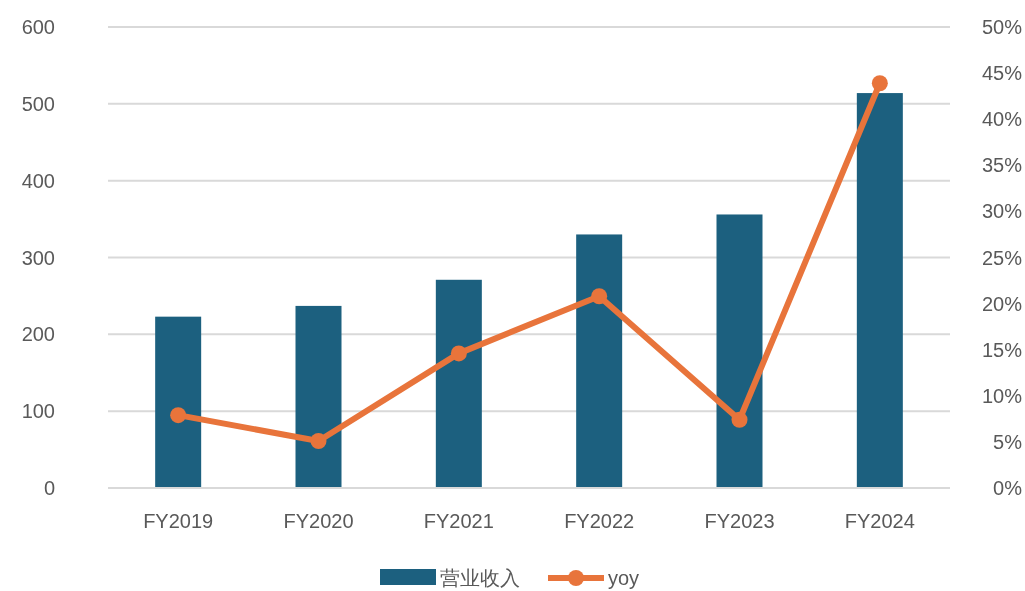  What do you see at coordinates (1002, 303) in the screenshot?
I see `y2-tick-label: 20%` at bounding box center [1002, 303].